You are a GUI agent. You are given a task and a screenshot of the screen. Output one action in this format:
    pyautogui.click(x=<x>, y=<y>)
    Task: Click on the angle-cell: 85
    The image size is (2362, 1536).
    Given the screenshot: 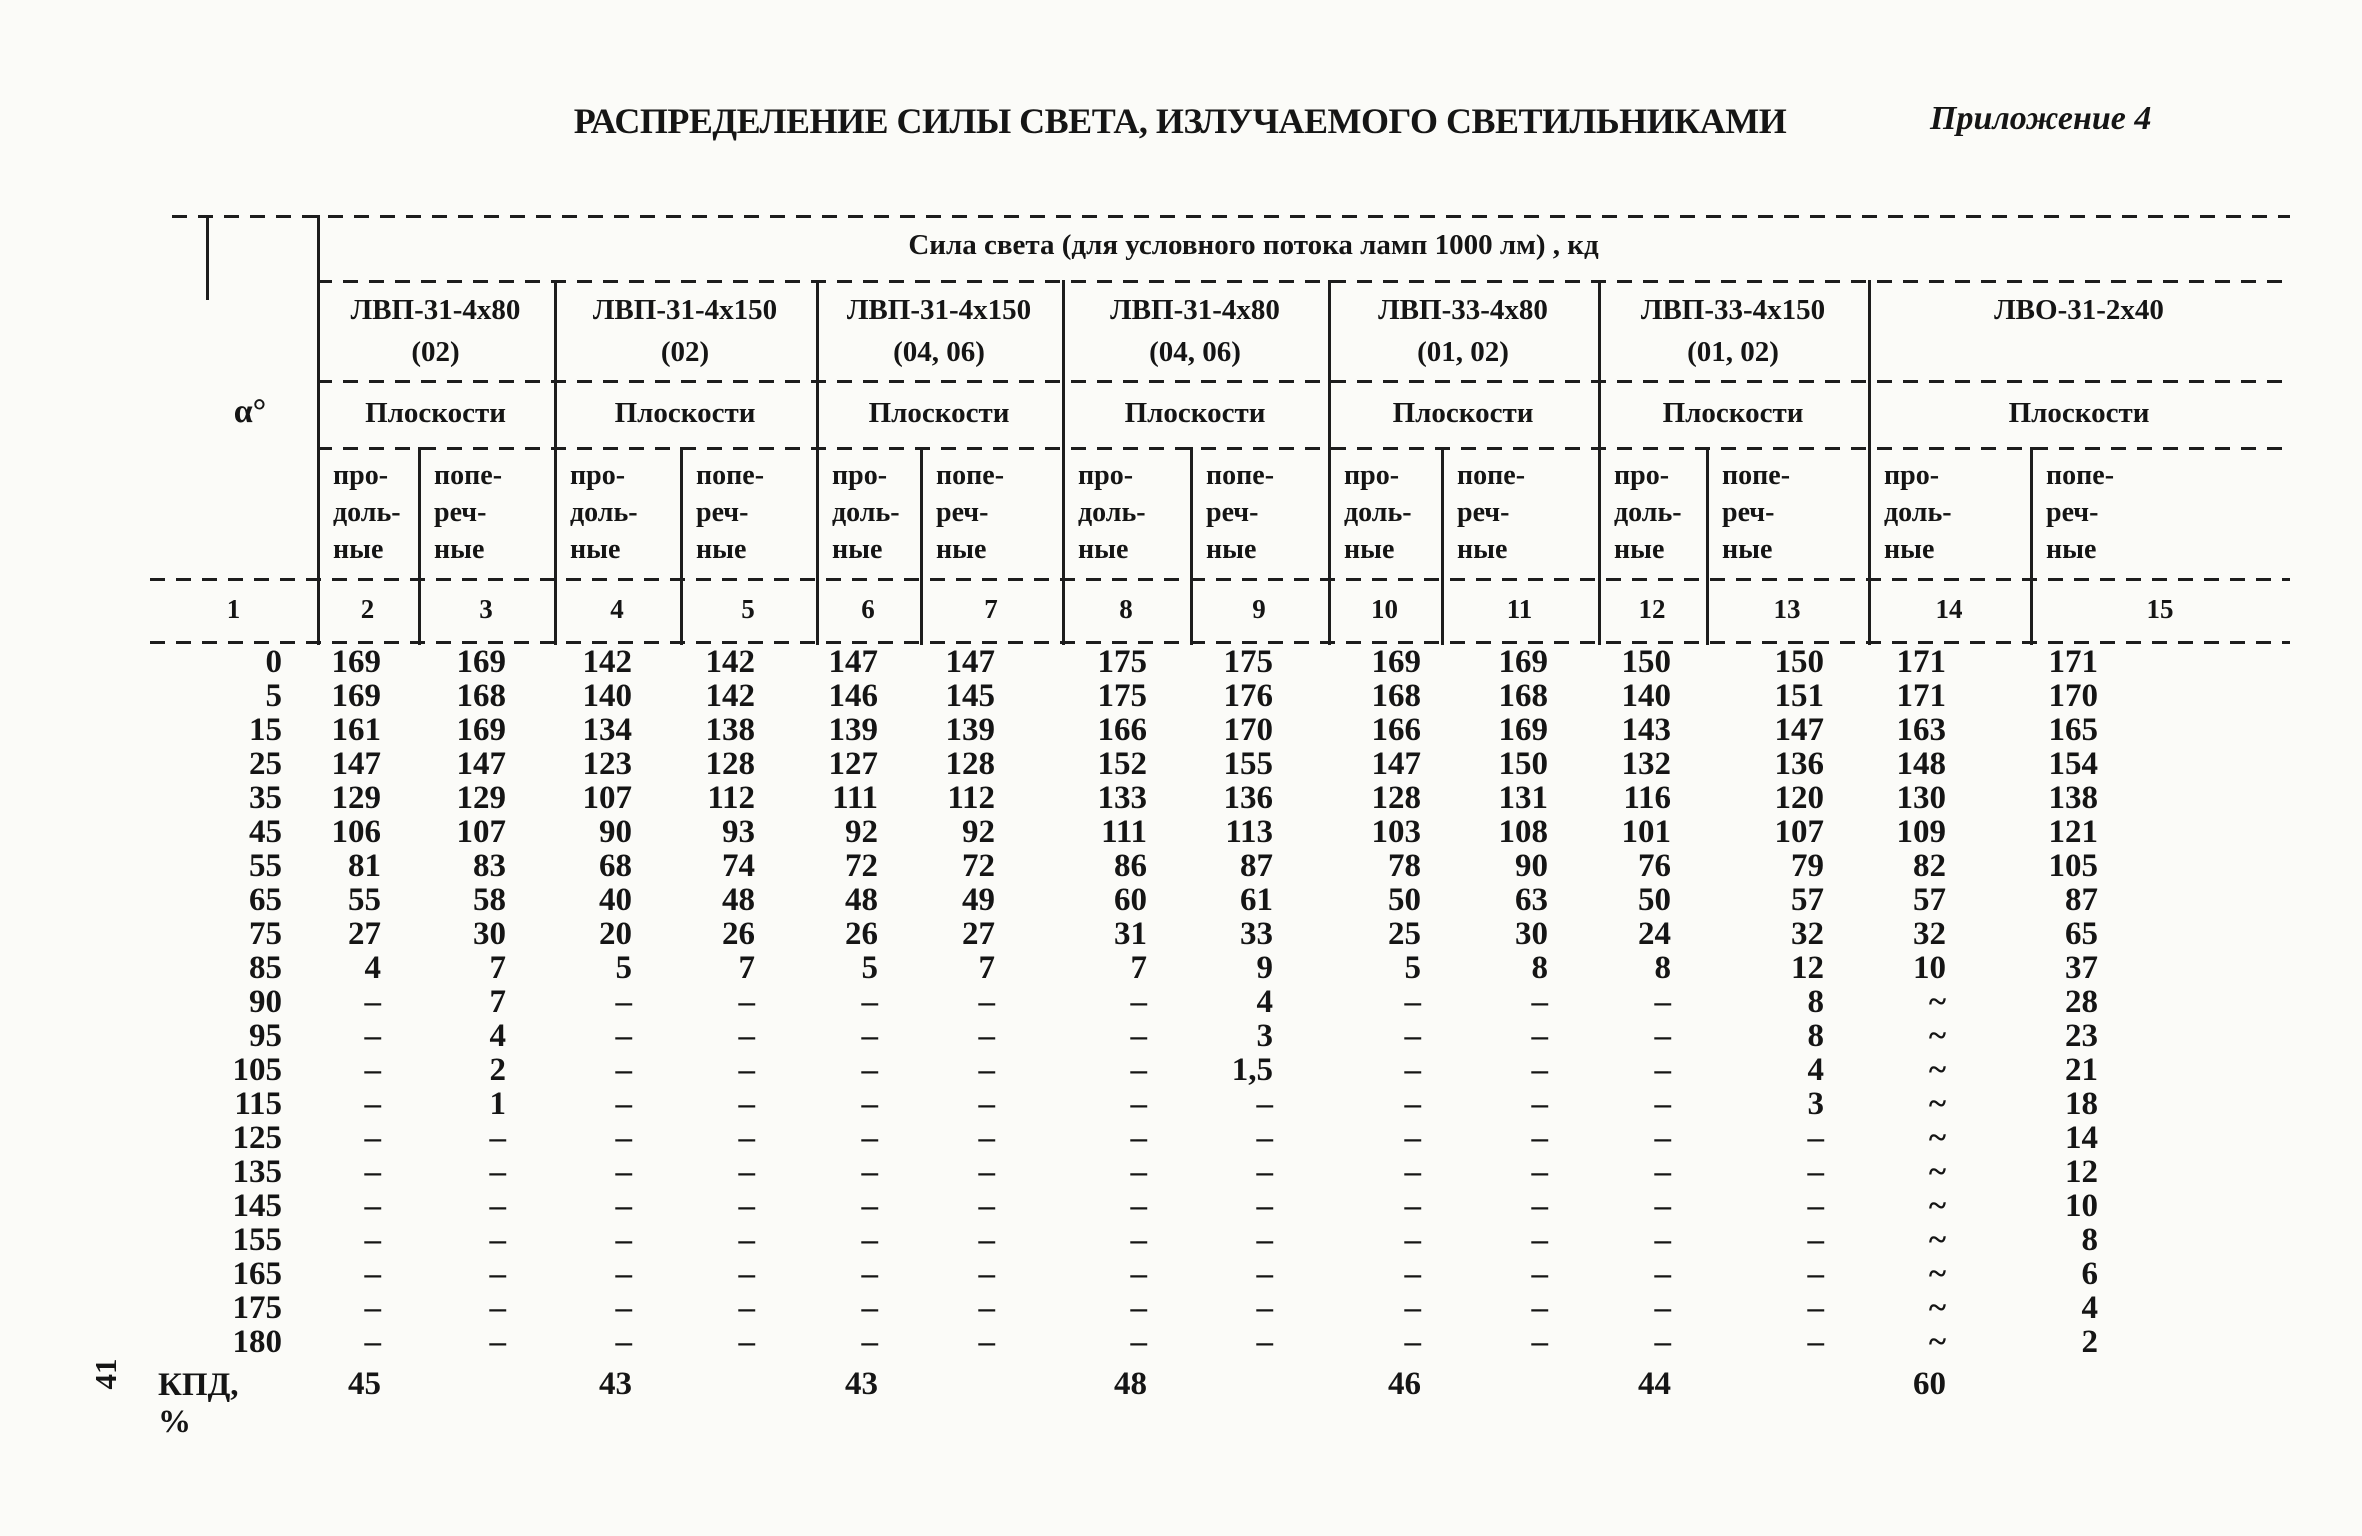 What is the action you would take?
    pyautogui.click(x=265, y=968)
    